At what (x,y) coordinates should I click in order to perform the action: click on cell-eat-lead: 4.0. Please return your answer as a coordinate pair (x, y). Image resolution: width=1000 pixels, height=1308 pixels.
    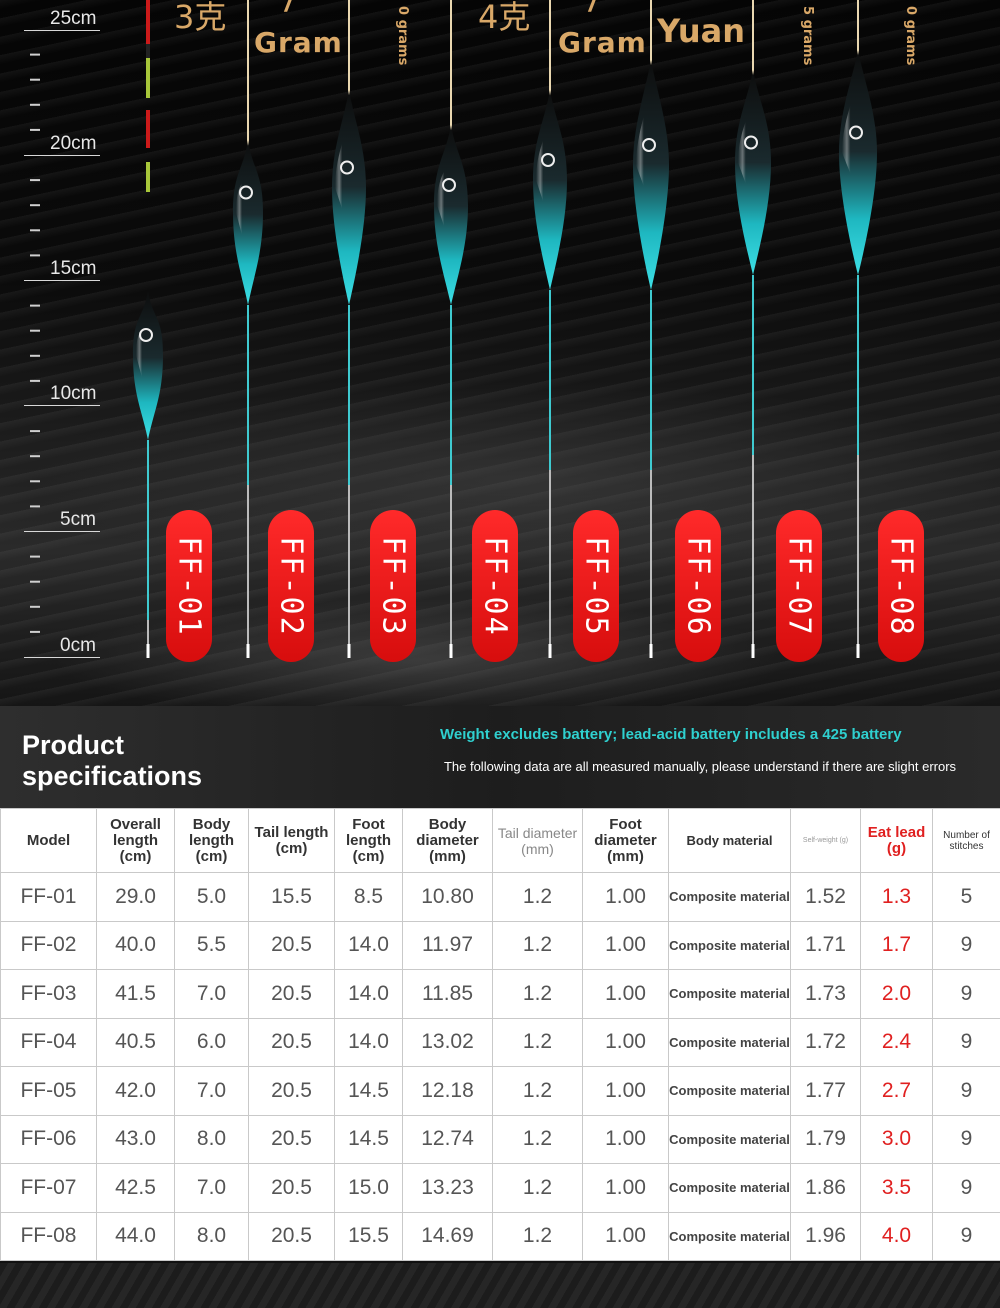
    Looking at the image, I should click on (896, 1236).